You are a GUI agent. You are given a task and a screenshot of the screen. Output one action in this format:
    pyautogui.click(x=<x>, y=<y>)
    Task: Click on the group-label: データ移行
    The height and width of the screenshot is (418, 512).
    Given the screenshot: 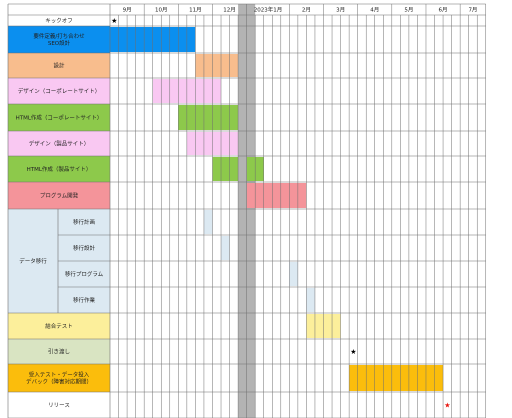 What is the action you would take?
    pyautogui.click(x=33, y=261)
    